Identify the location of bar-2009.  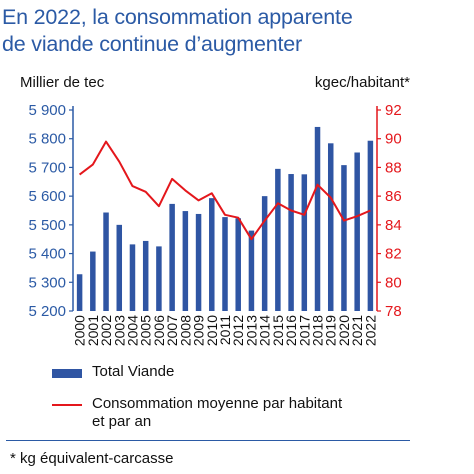
(198, 262).